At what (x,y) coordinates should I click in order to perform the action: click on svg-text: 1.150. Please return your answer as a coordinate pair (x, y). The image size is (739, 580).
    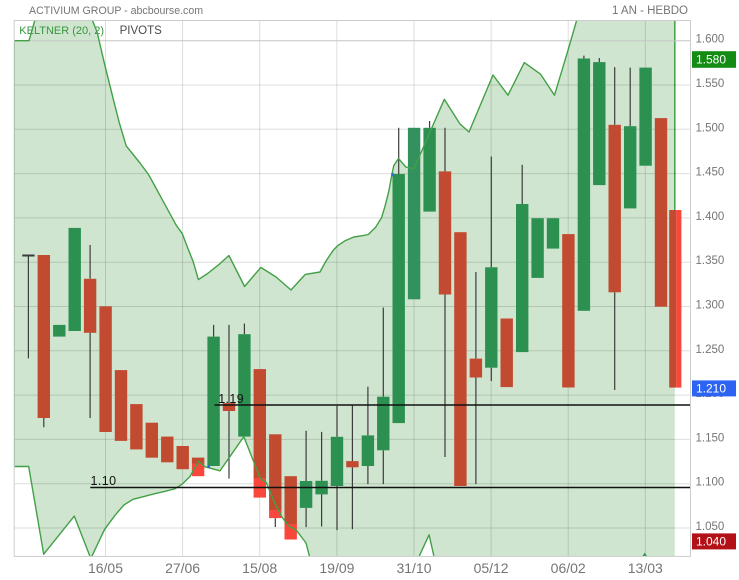
    Looking at the image, I should click on (710, 438).